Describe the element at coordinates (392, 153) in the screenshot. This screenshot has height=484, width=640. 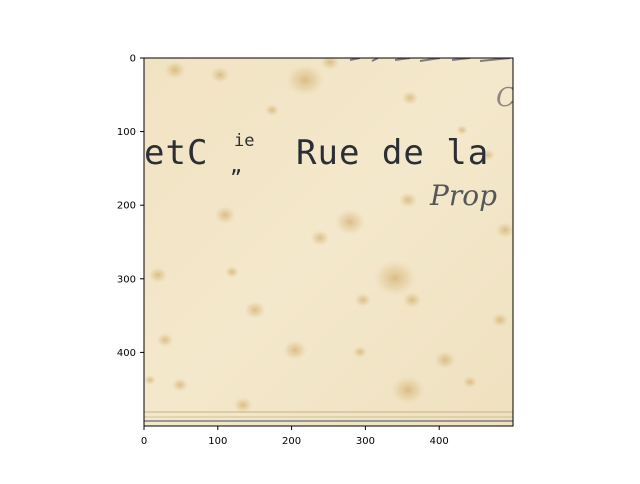
I see `typed-line-right: Rue de la` at that location.